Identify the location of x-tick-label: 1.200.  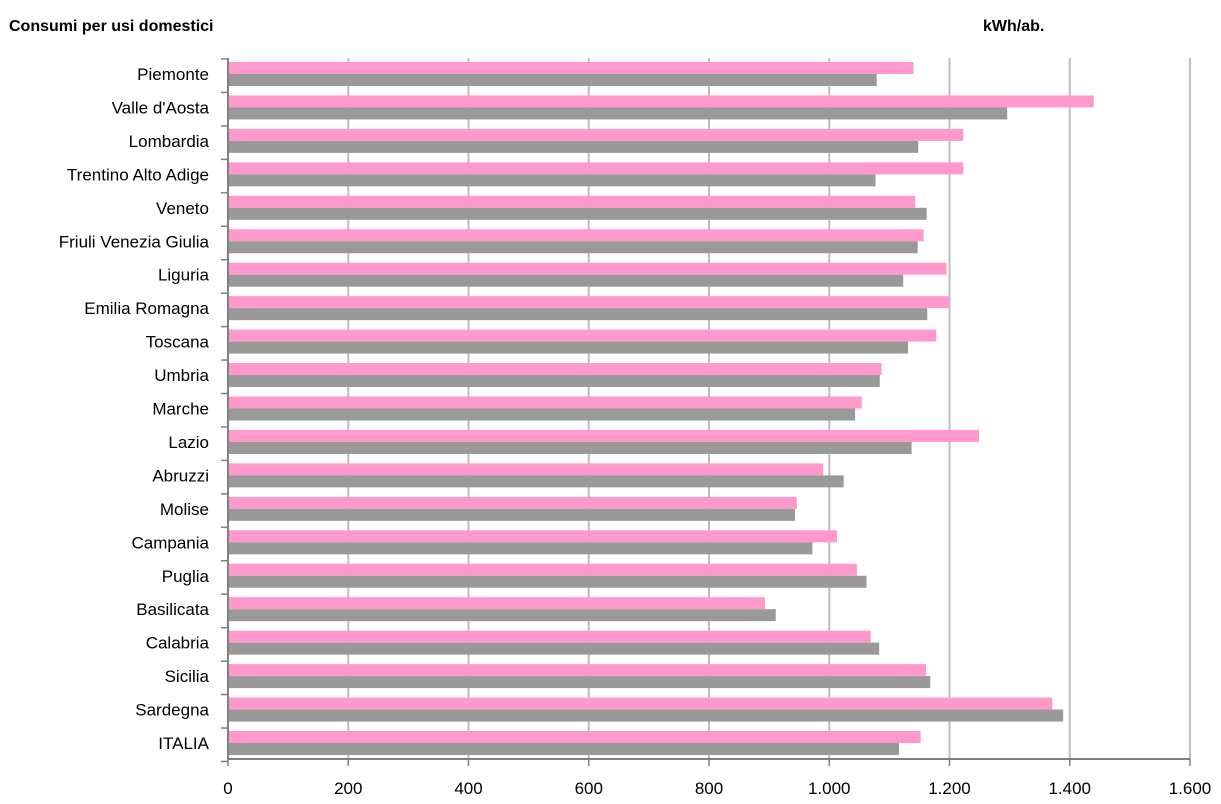
(949, 788).